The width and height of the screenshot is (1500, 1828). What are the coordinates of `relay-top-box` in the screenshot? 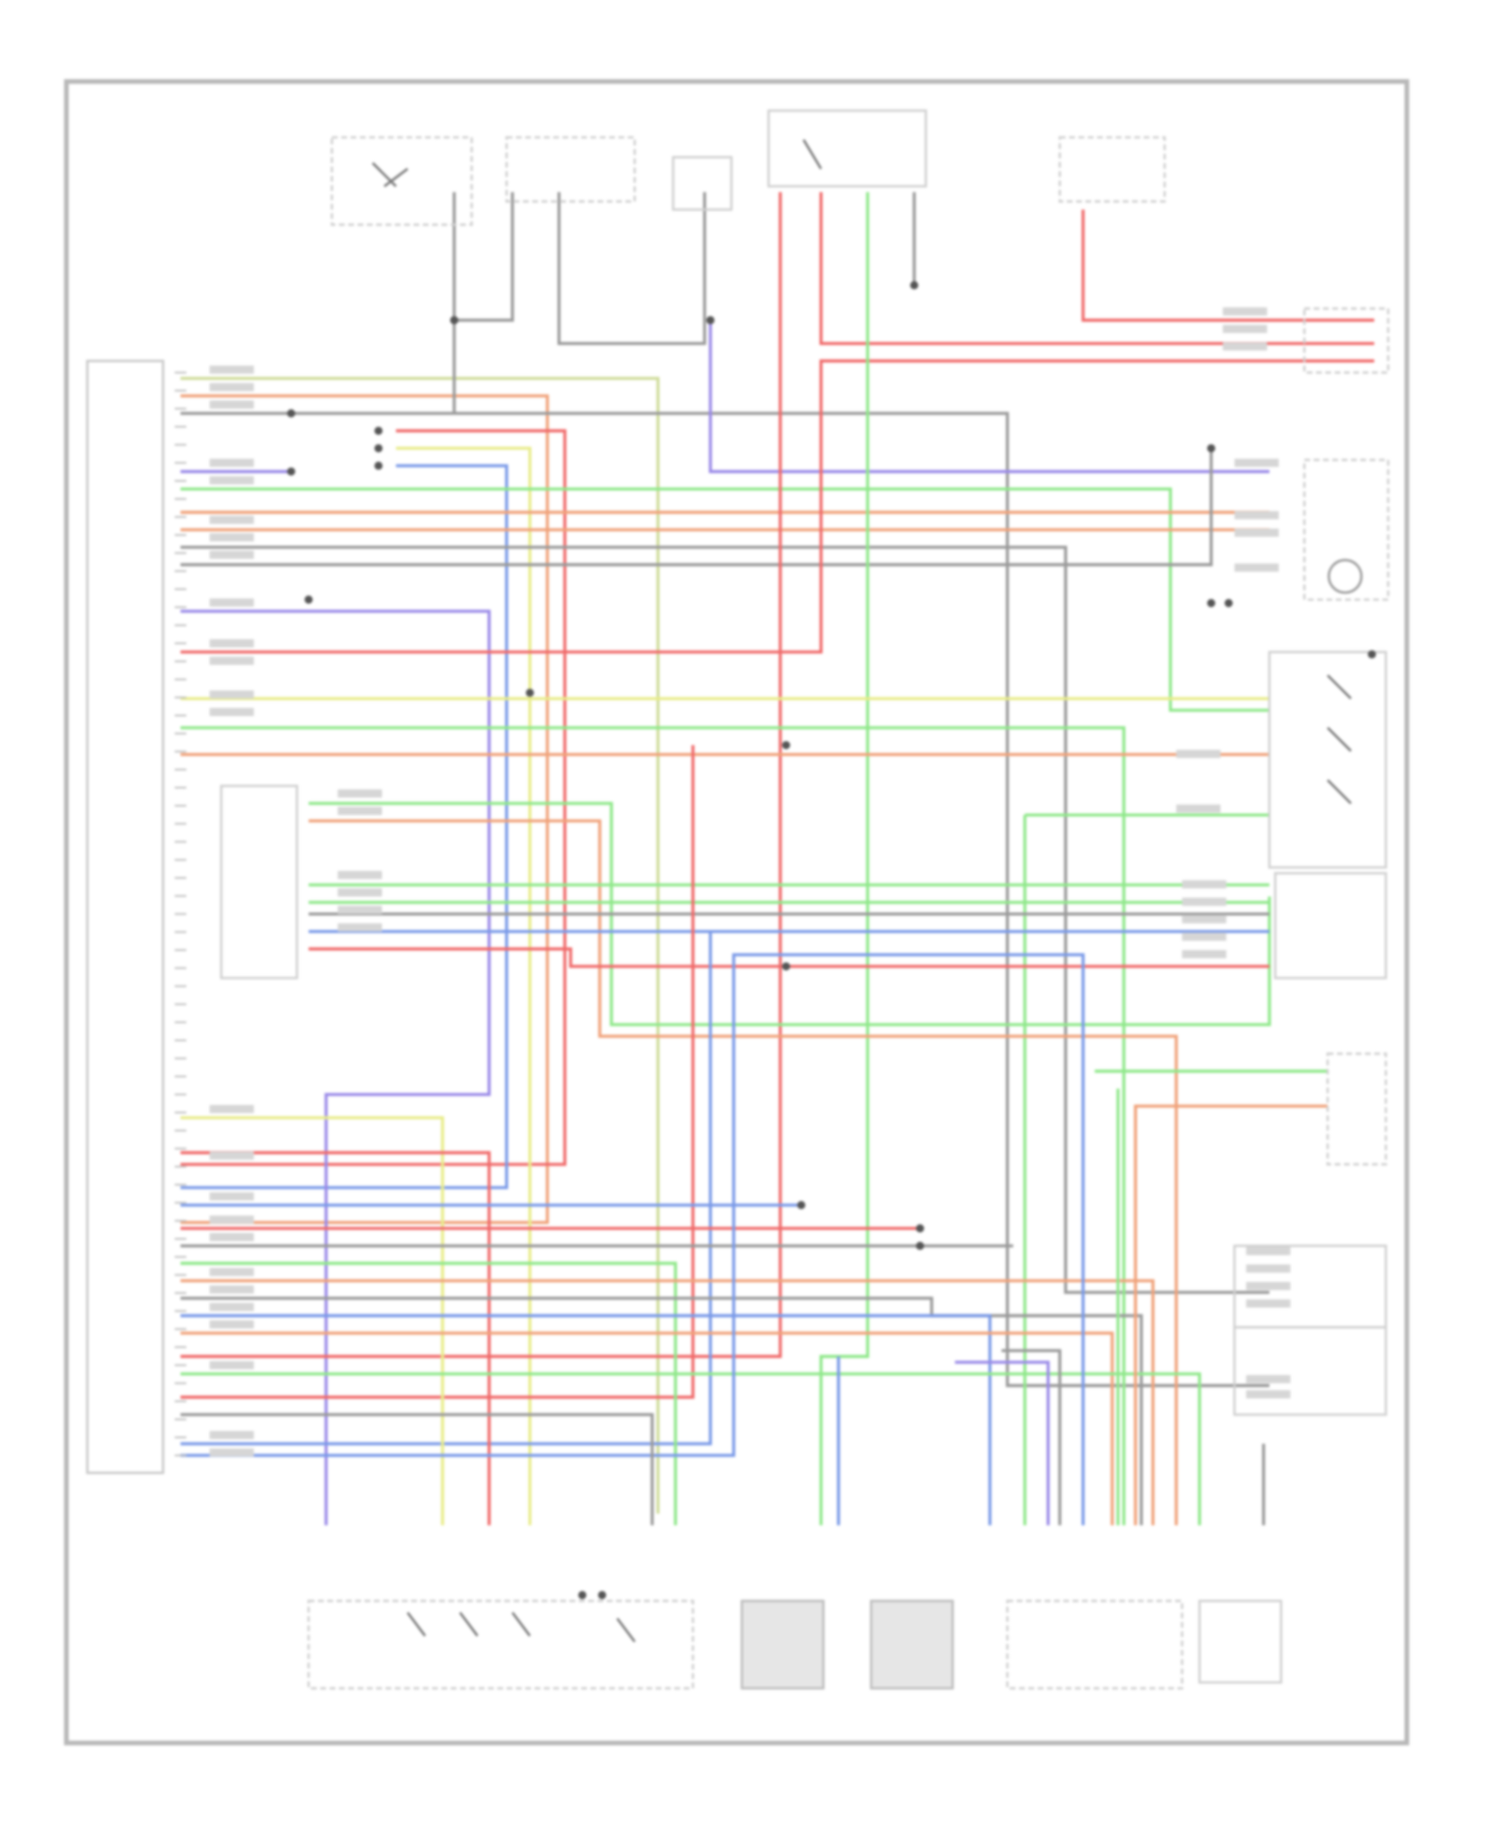 It's located at (847, 148).